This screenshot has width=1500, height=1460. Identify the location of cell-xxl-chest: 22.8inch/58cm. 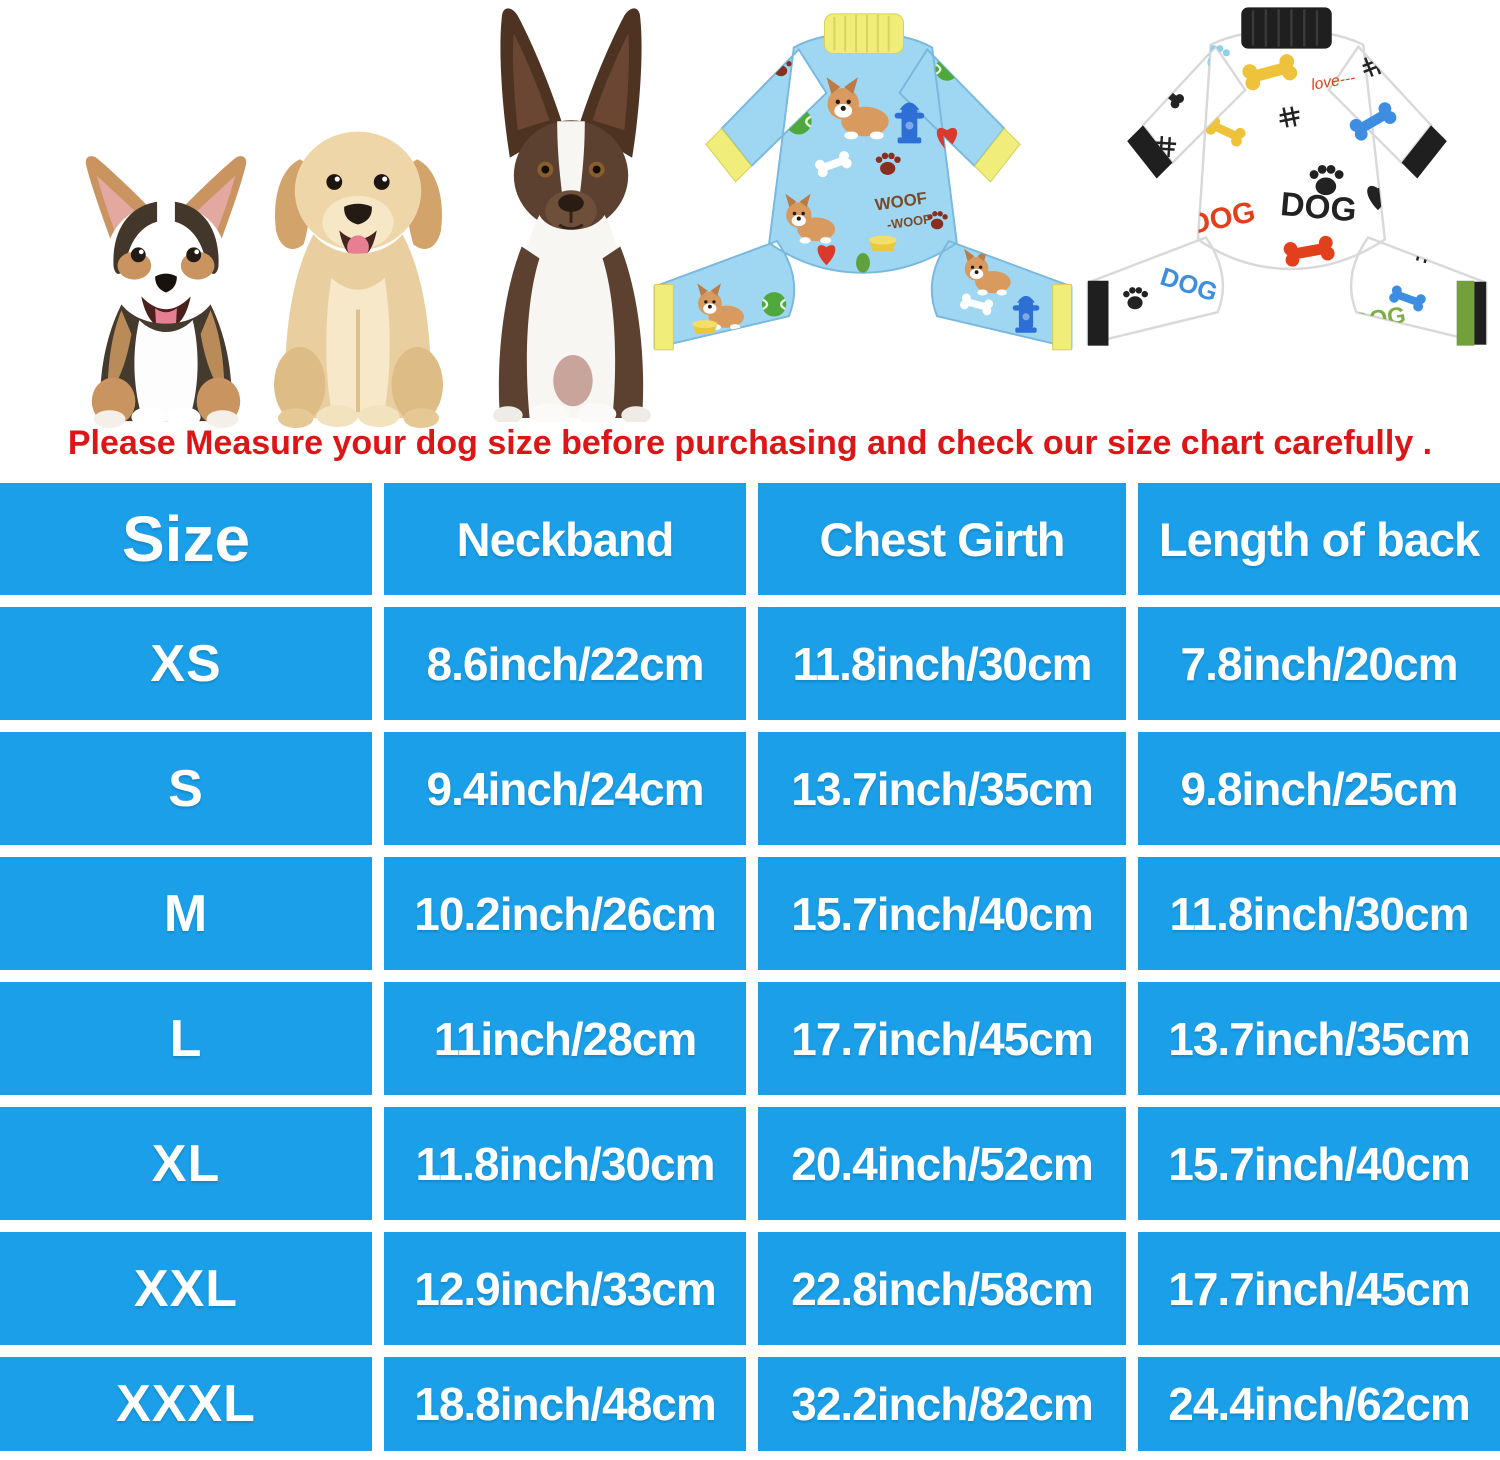
(942, 1288).